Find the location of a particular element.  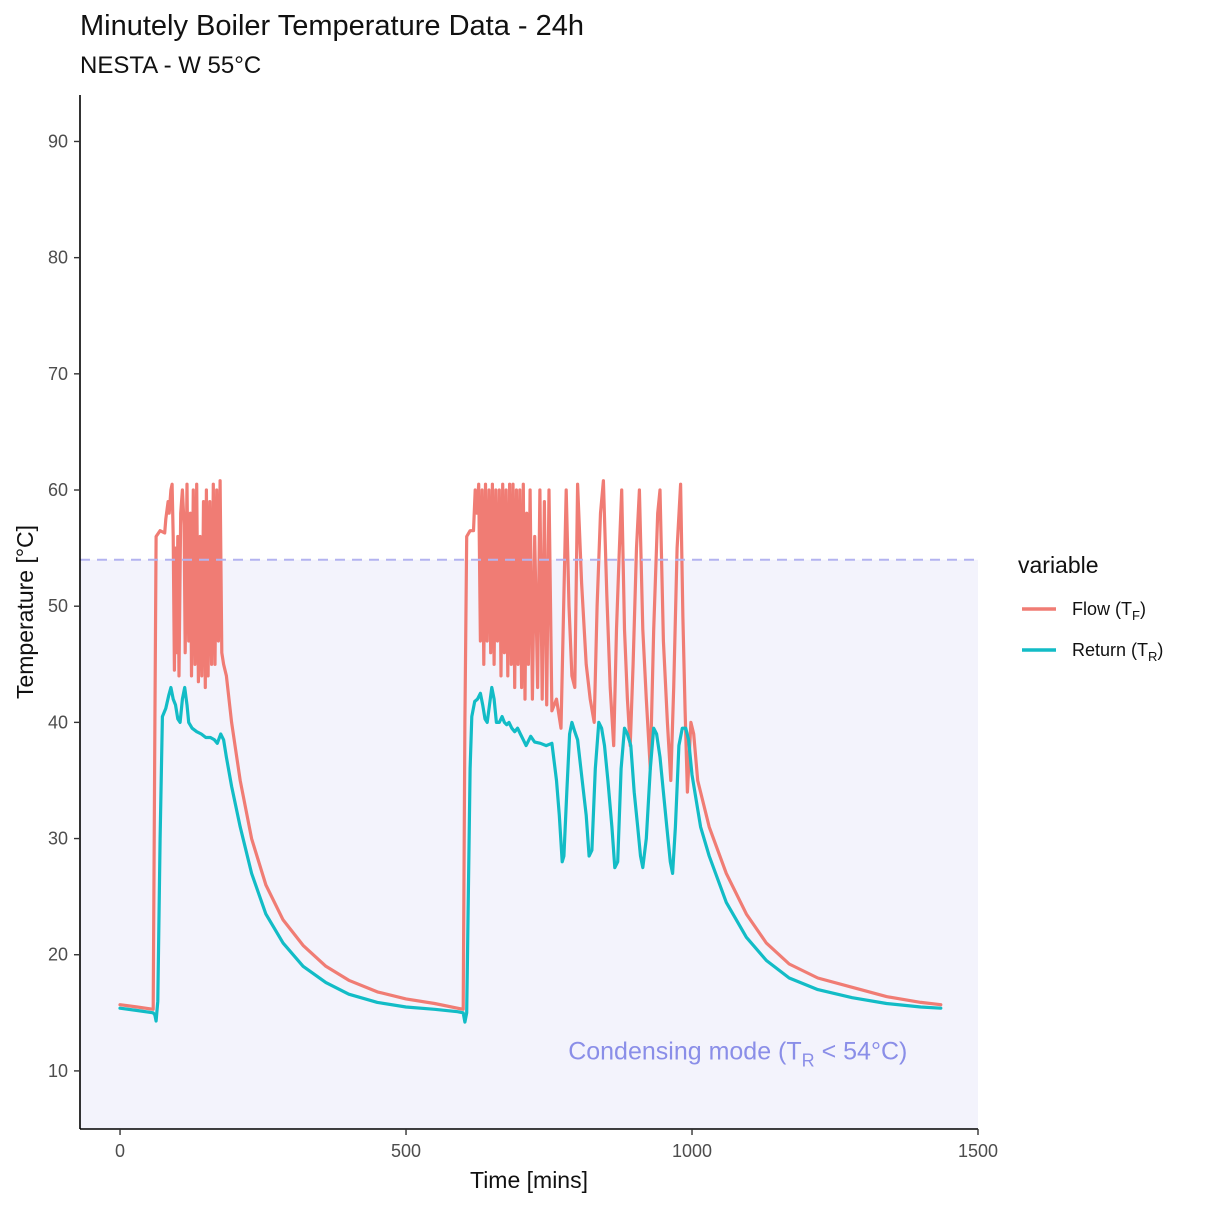

y-tick-label: 90 is located at coordinates (58, 141).